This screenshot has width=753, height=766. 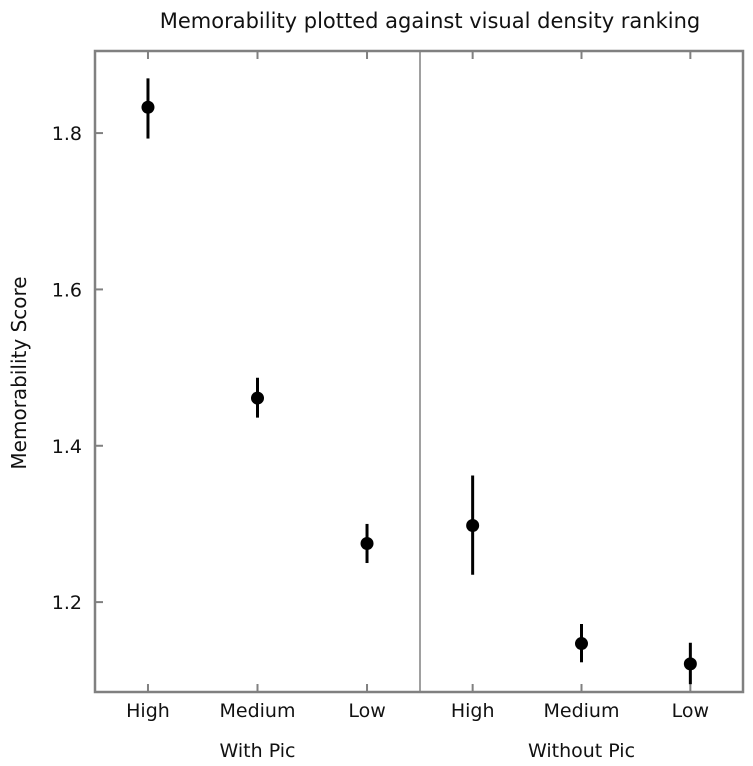 I want to click on panel-label: With Pic, so click(x=258, y=751).